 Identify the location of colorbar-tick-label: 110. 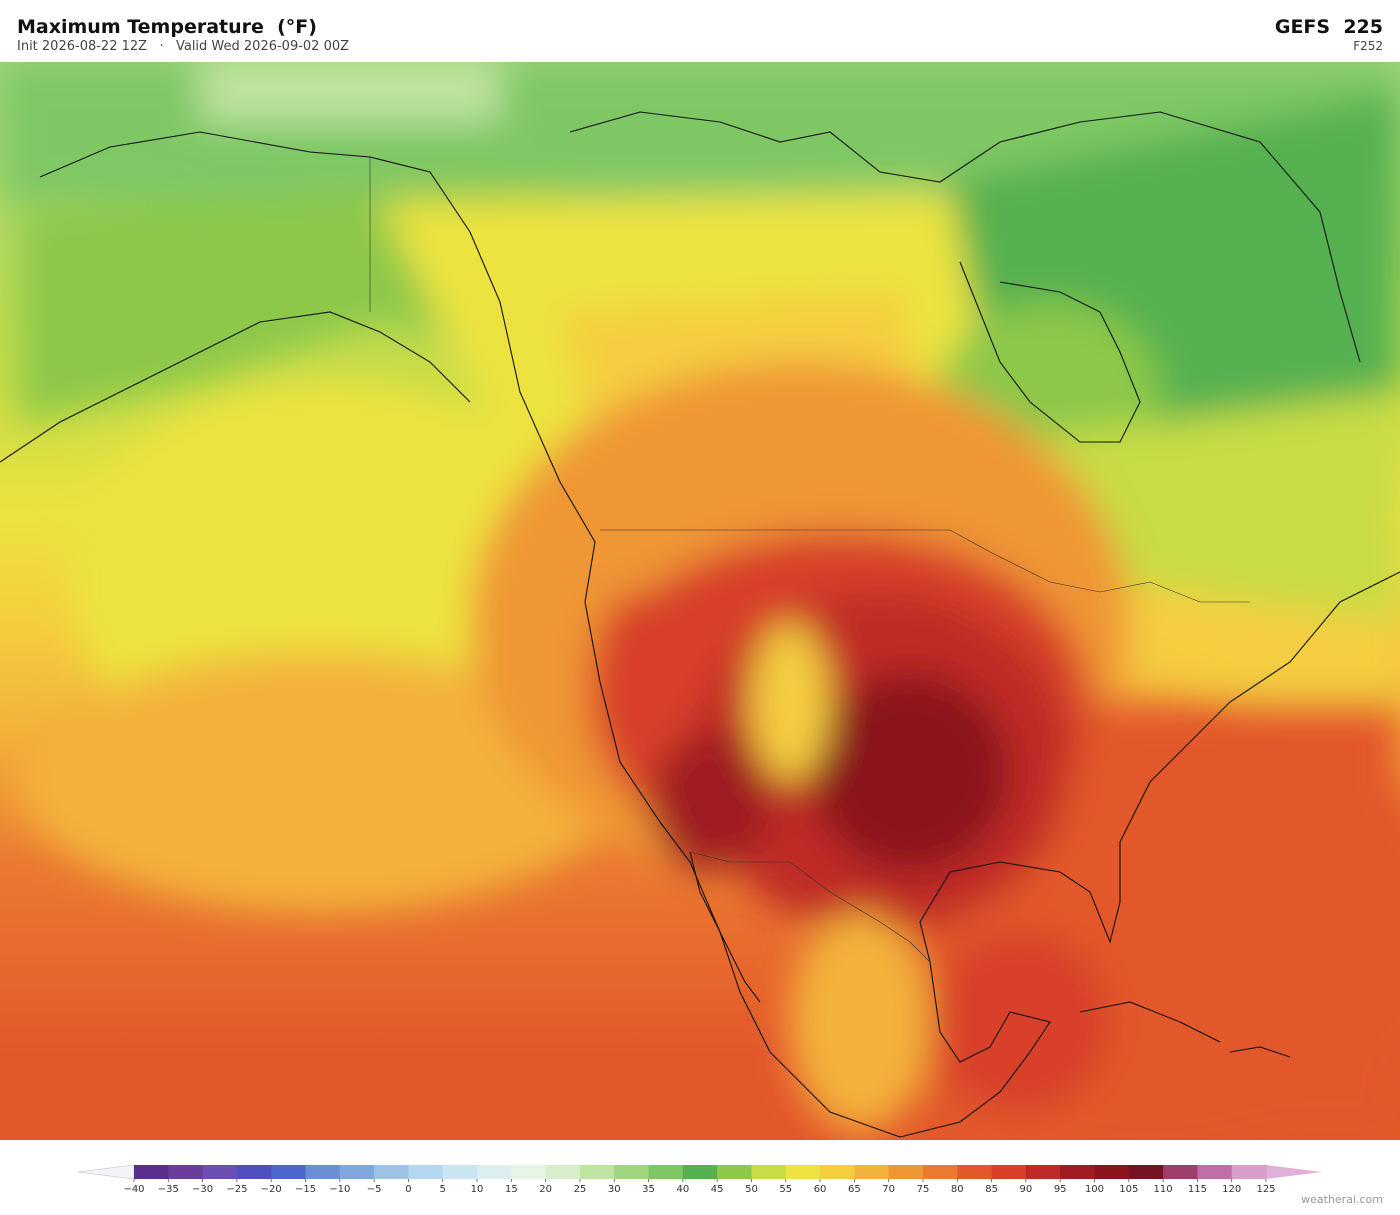
(1163, 1189).